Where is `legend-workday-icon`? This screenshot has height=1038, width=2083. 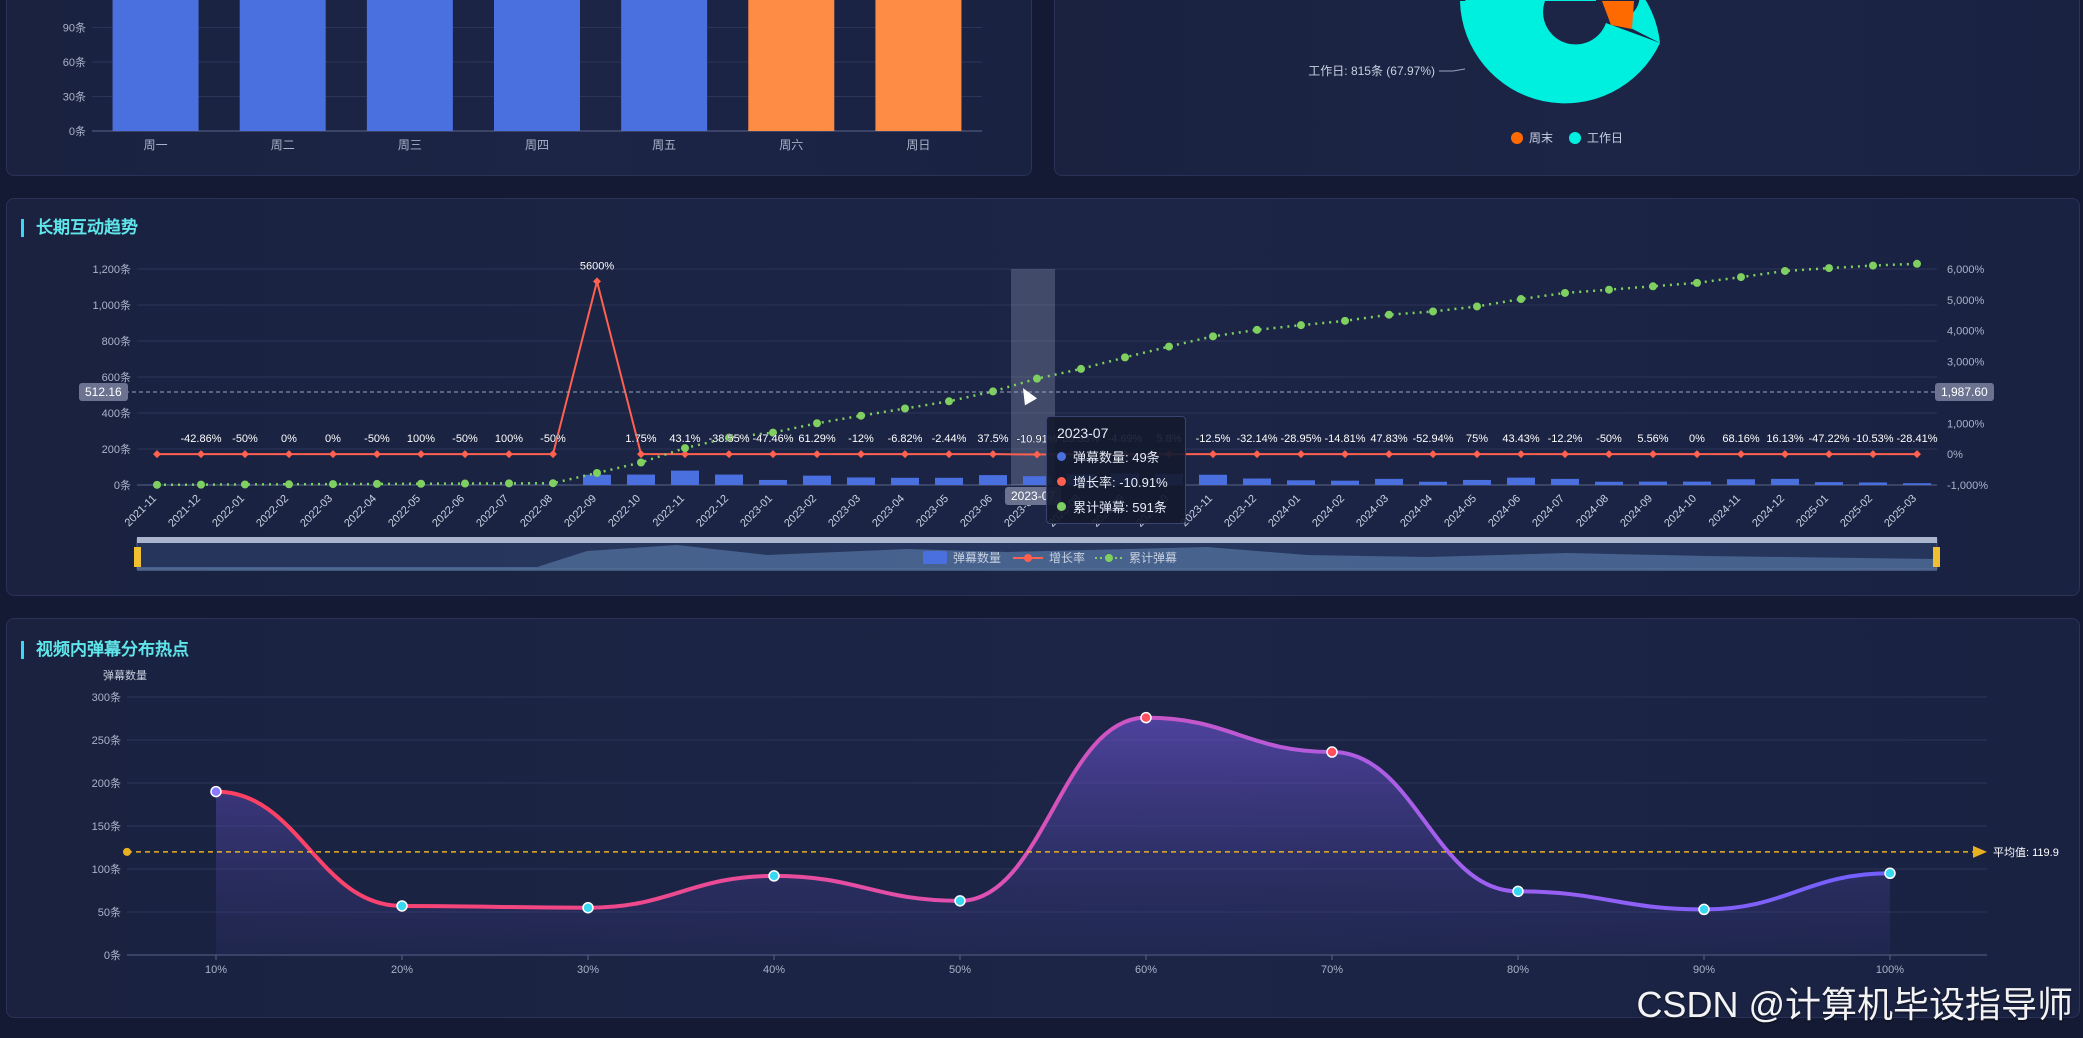 legend-workday-icon is located at coordinates (1575, 138).